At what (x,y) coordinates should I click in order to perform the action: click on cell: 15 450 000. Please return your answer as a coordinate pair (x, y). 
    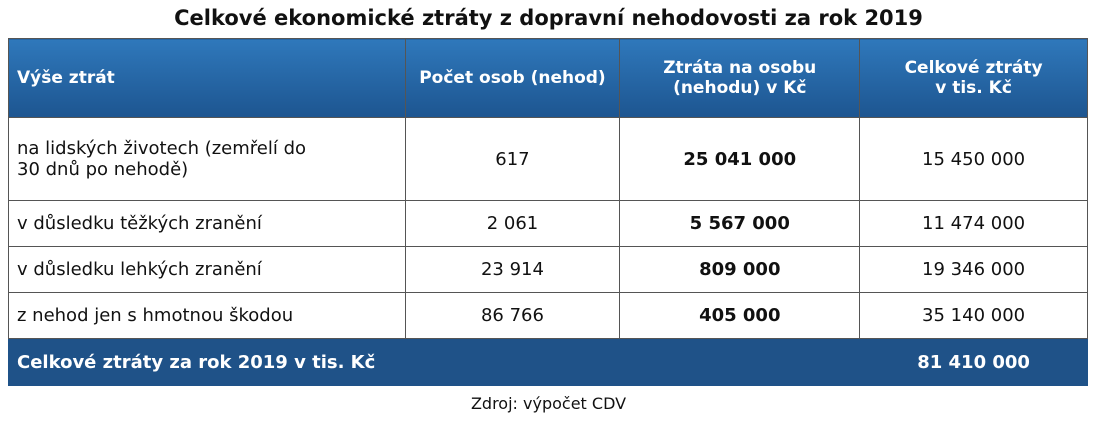
    Looking at the image, I should click on (973, 159).